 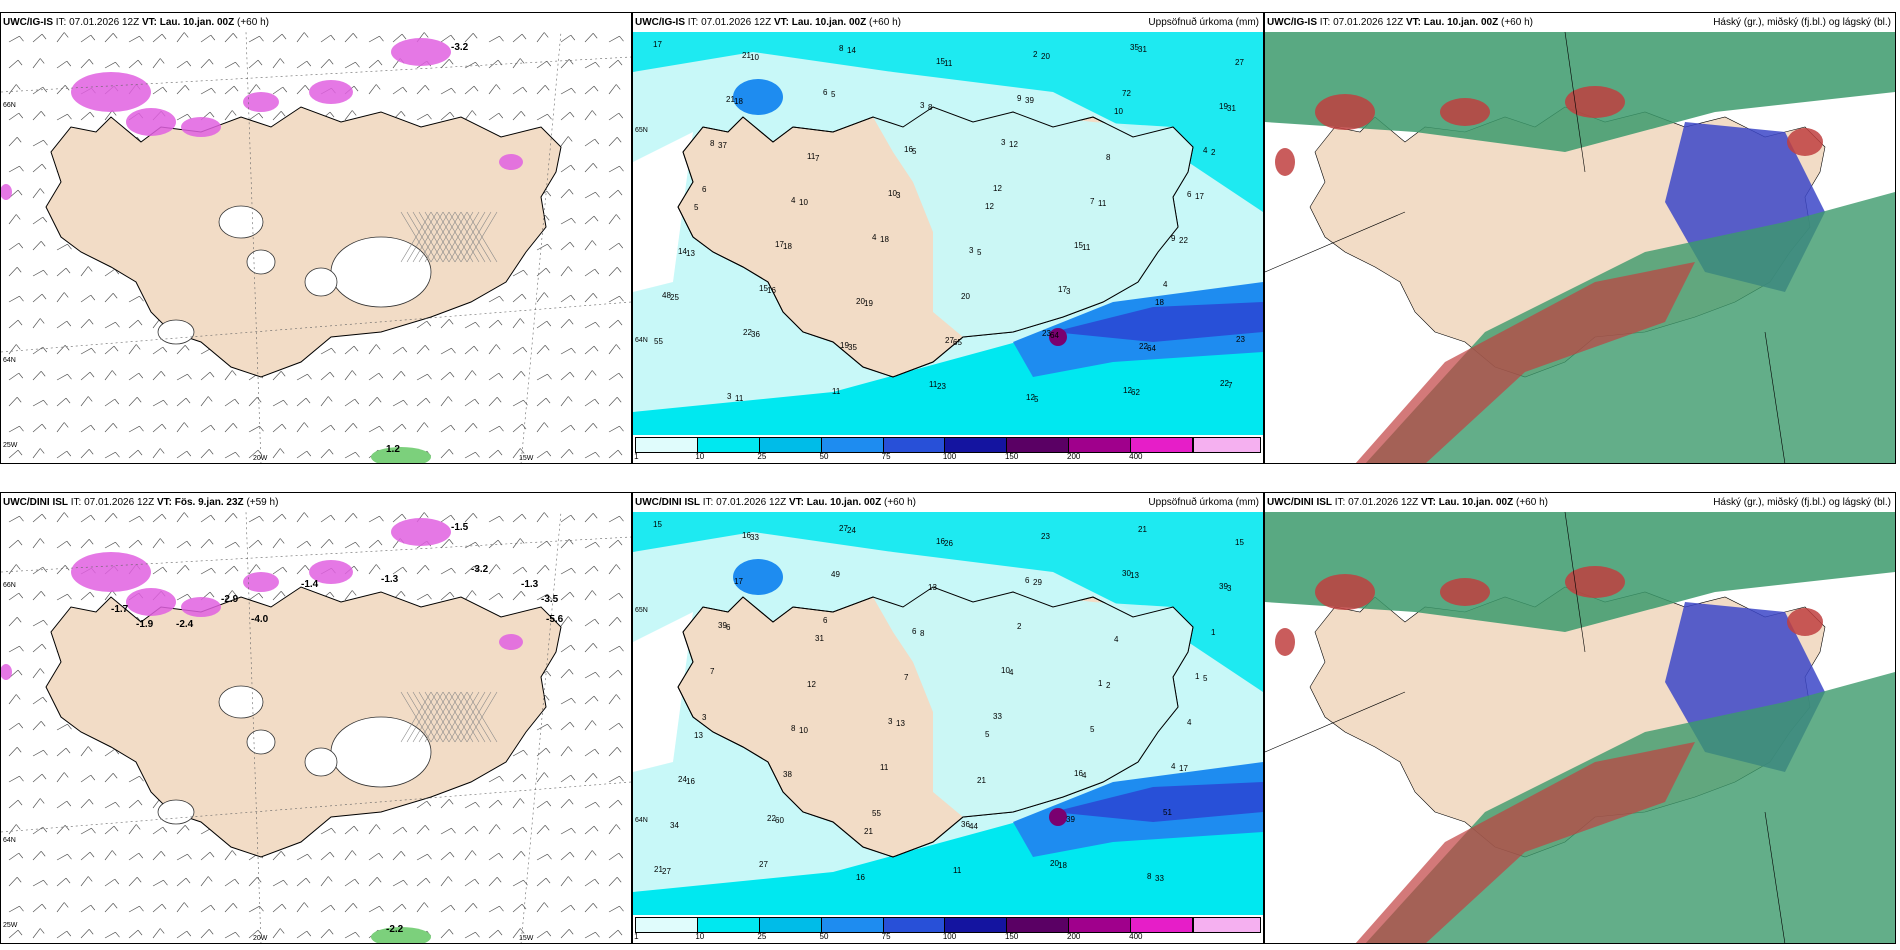 I want to click on temperature-value: 1.2, so click(x=393, y=449).